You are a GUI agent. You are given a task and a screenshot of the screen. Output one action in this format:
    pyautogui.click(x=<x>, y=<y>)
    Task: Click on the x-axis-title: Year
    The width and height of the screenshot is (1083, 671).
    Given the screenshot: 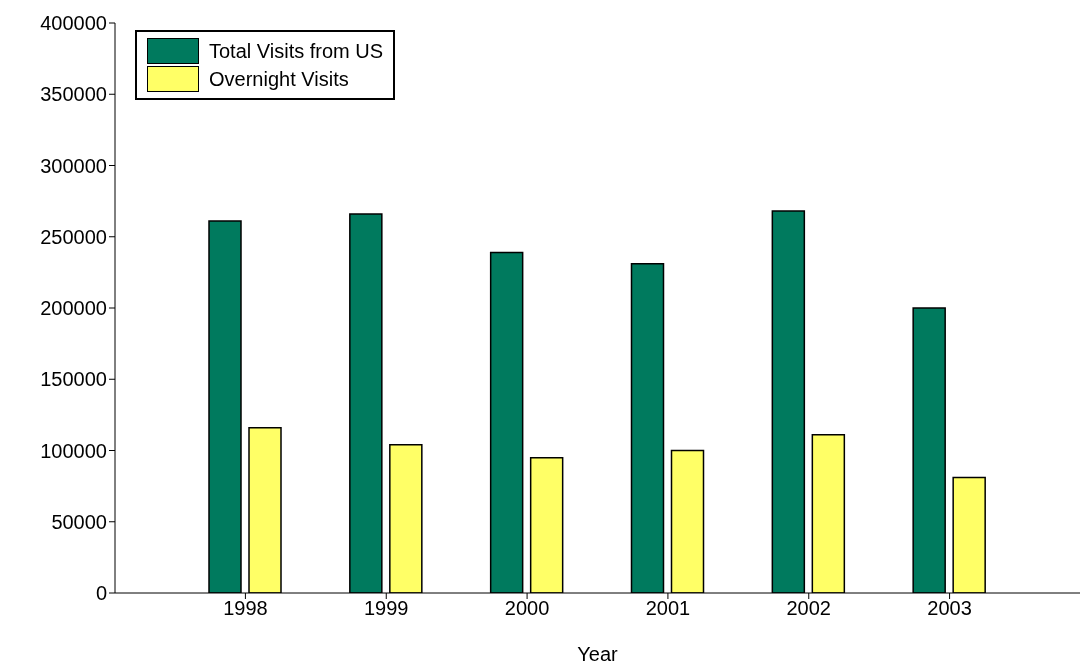 What is the action you would take?
    pyautogui.click(x=598, y=654)
    